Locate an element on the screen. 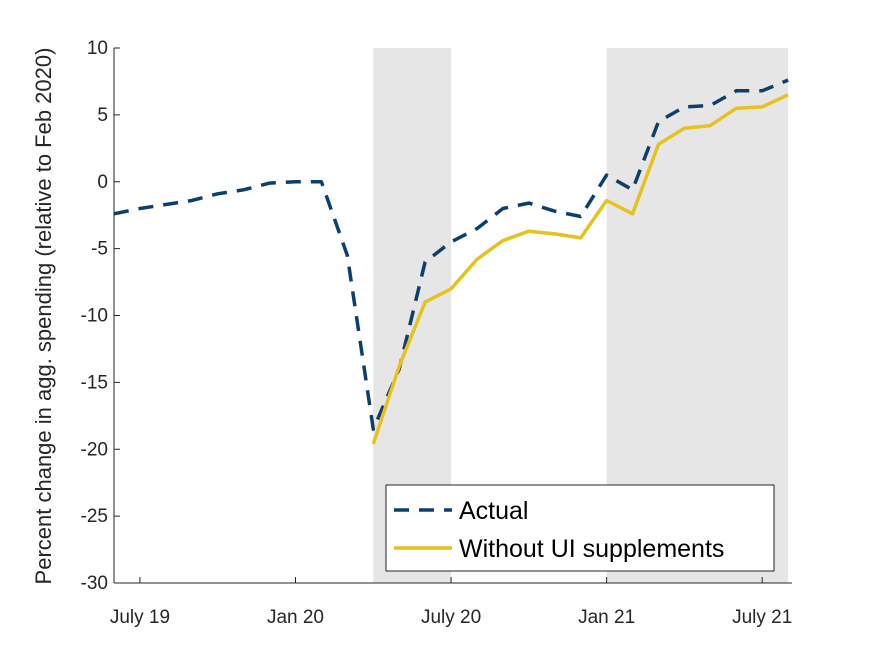 Image resolution: width=875 pixels, height=656 pixels. y-tick-label: -5 is located at coordinates (99, 249).